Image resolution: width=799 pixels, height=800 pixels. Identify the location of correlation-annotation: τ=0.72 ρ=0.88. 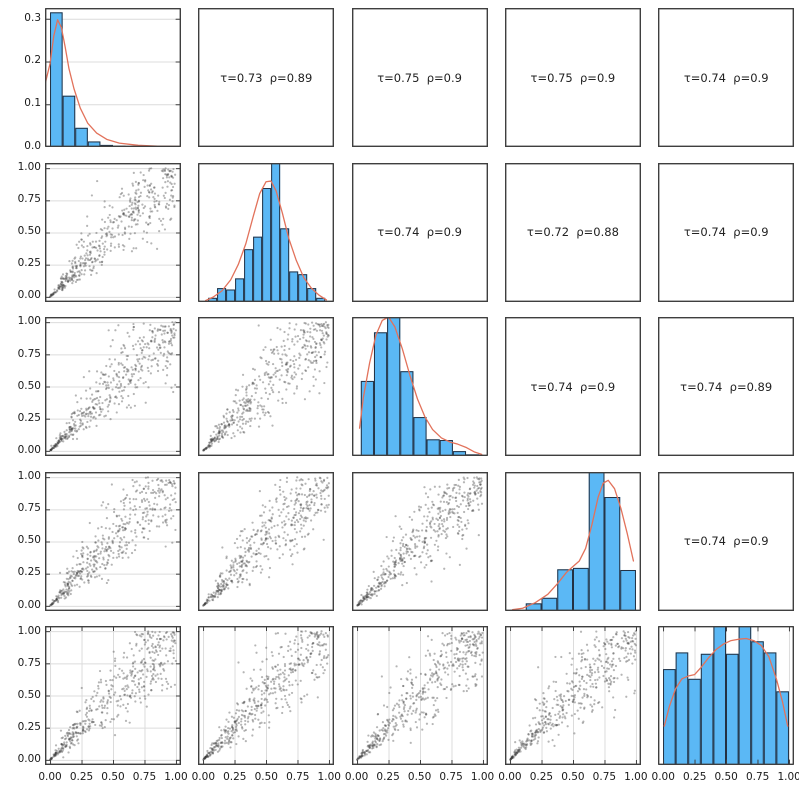
(572, 232).